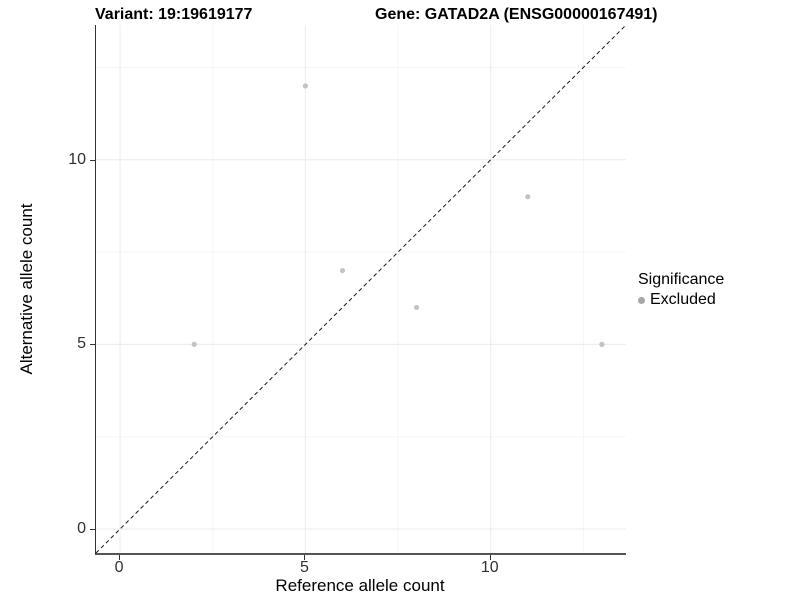  Describe the element at coordinates (119, 567) in the screenshot. I see `x-tick-label: 0` at that location.